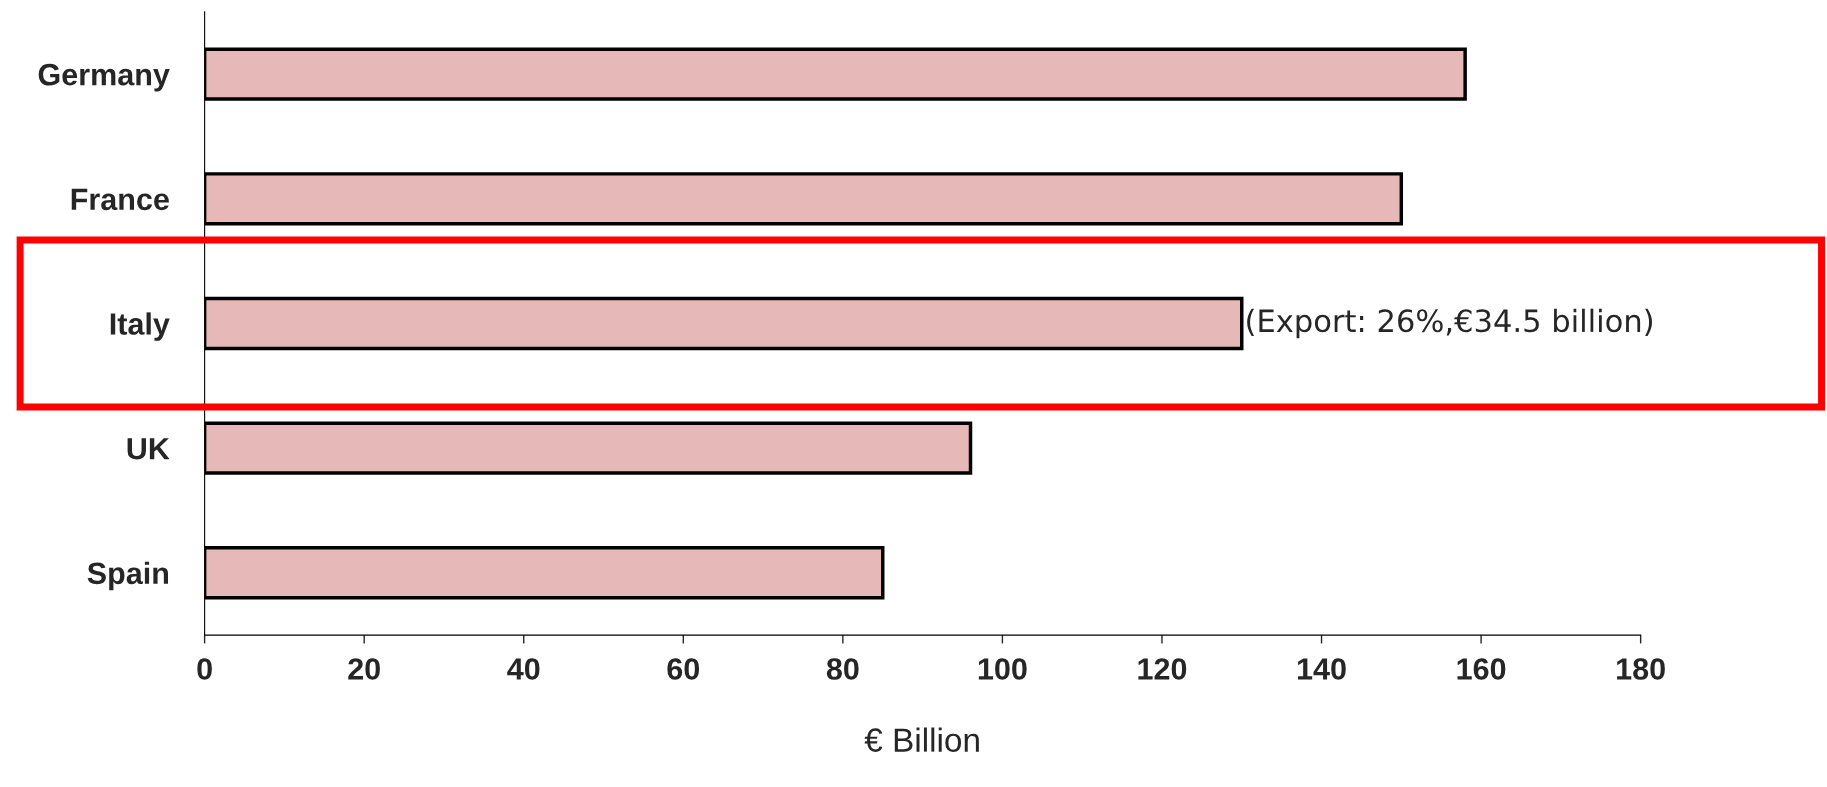 Image resolution: width=1827 pixels, height=787 pixels. I want to click on x-tick-label: 0, so click(204, 669).